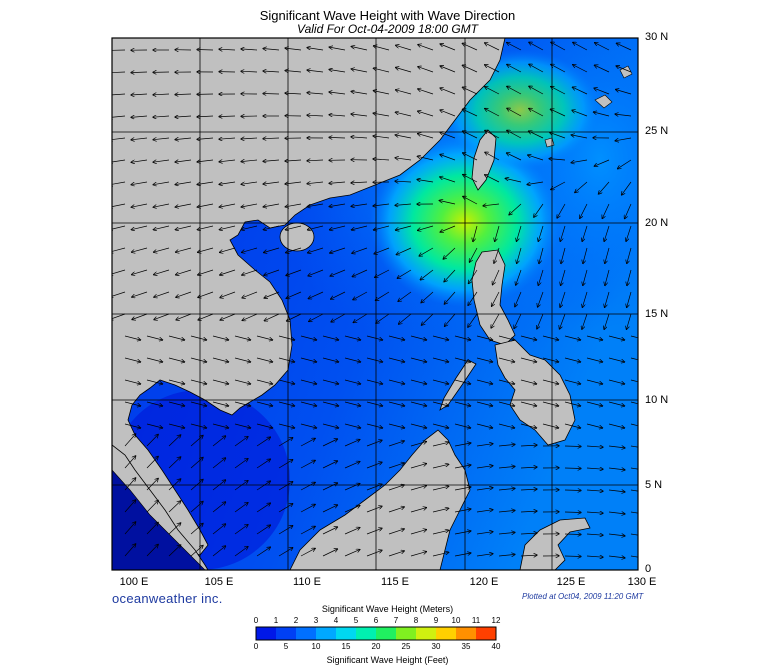 The width and height of the screenshot is (775, 665). Describe the element at coordinates (376, 633) in the screenshot. I see `colorbar` at that location.